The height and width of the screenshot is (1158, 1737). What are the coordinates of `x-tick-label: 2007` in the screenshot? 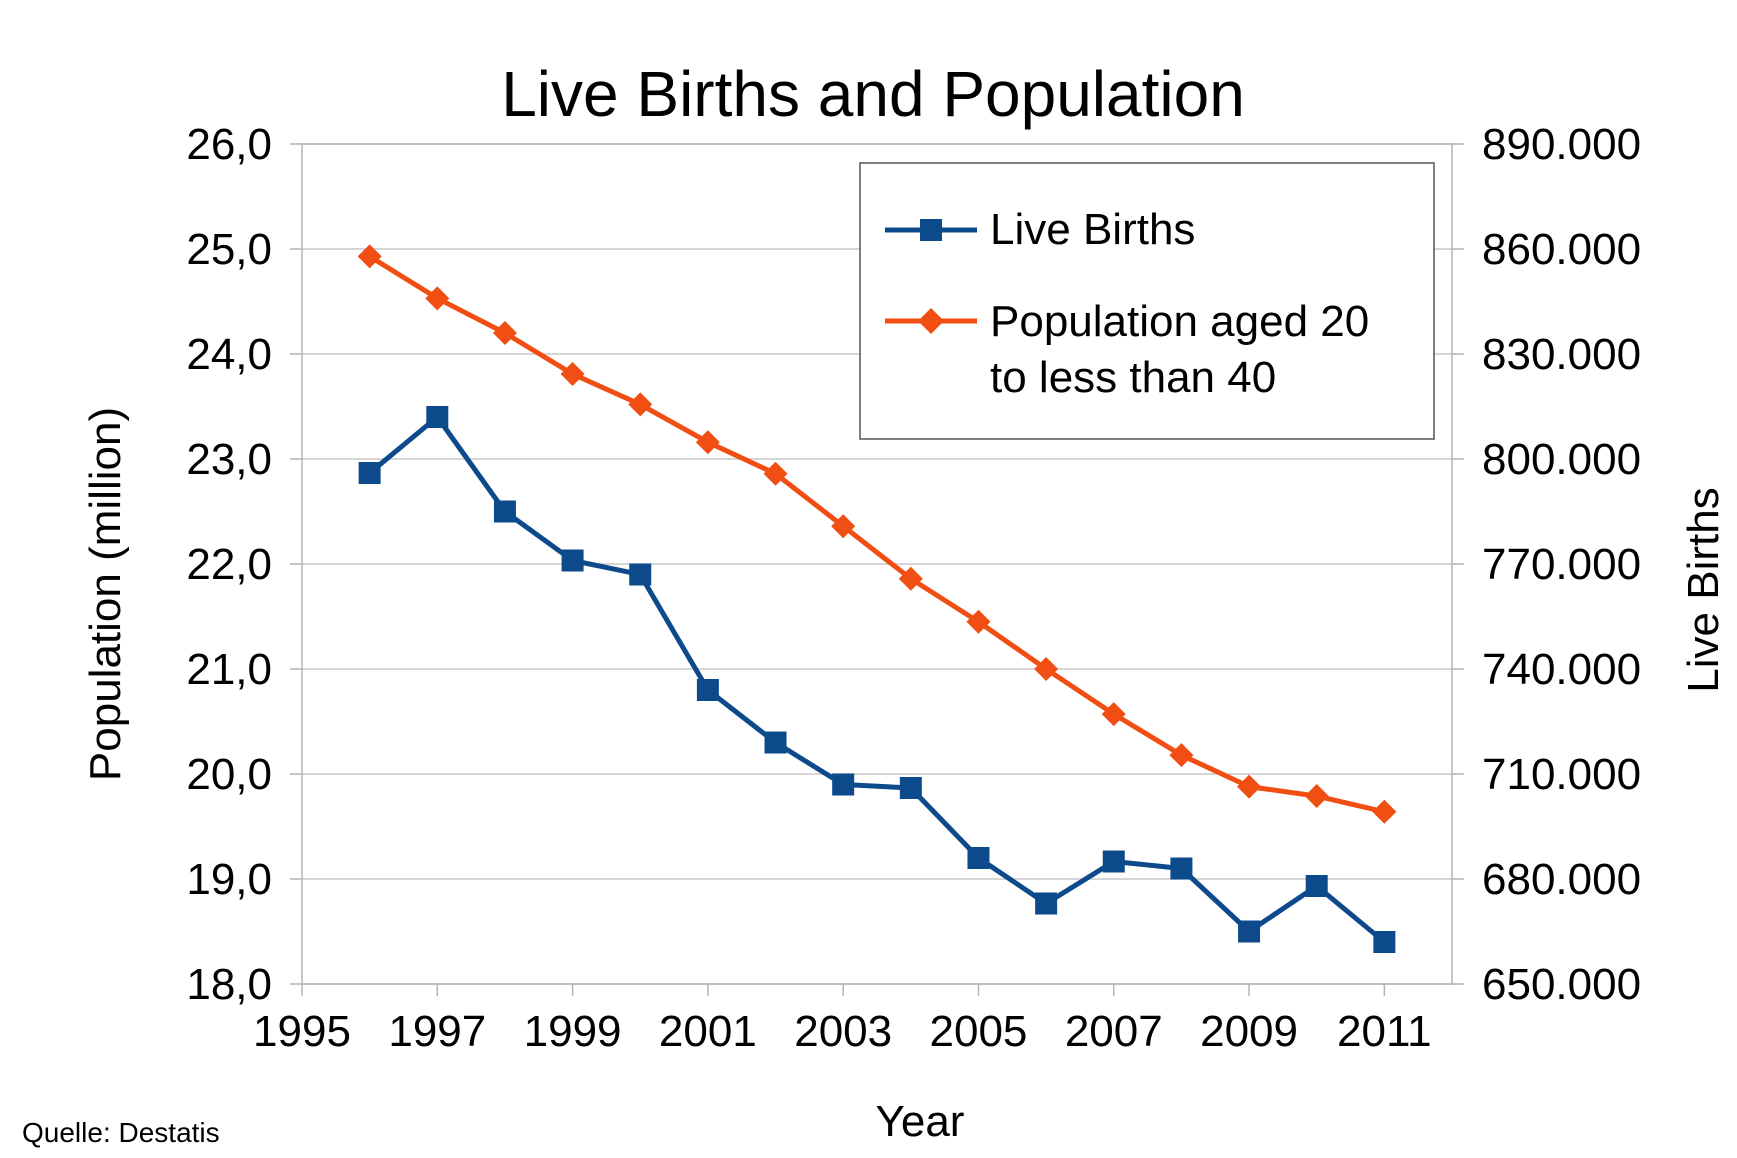 It's located at (1114, 1031).